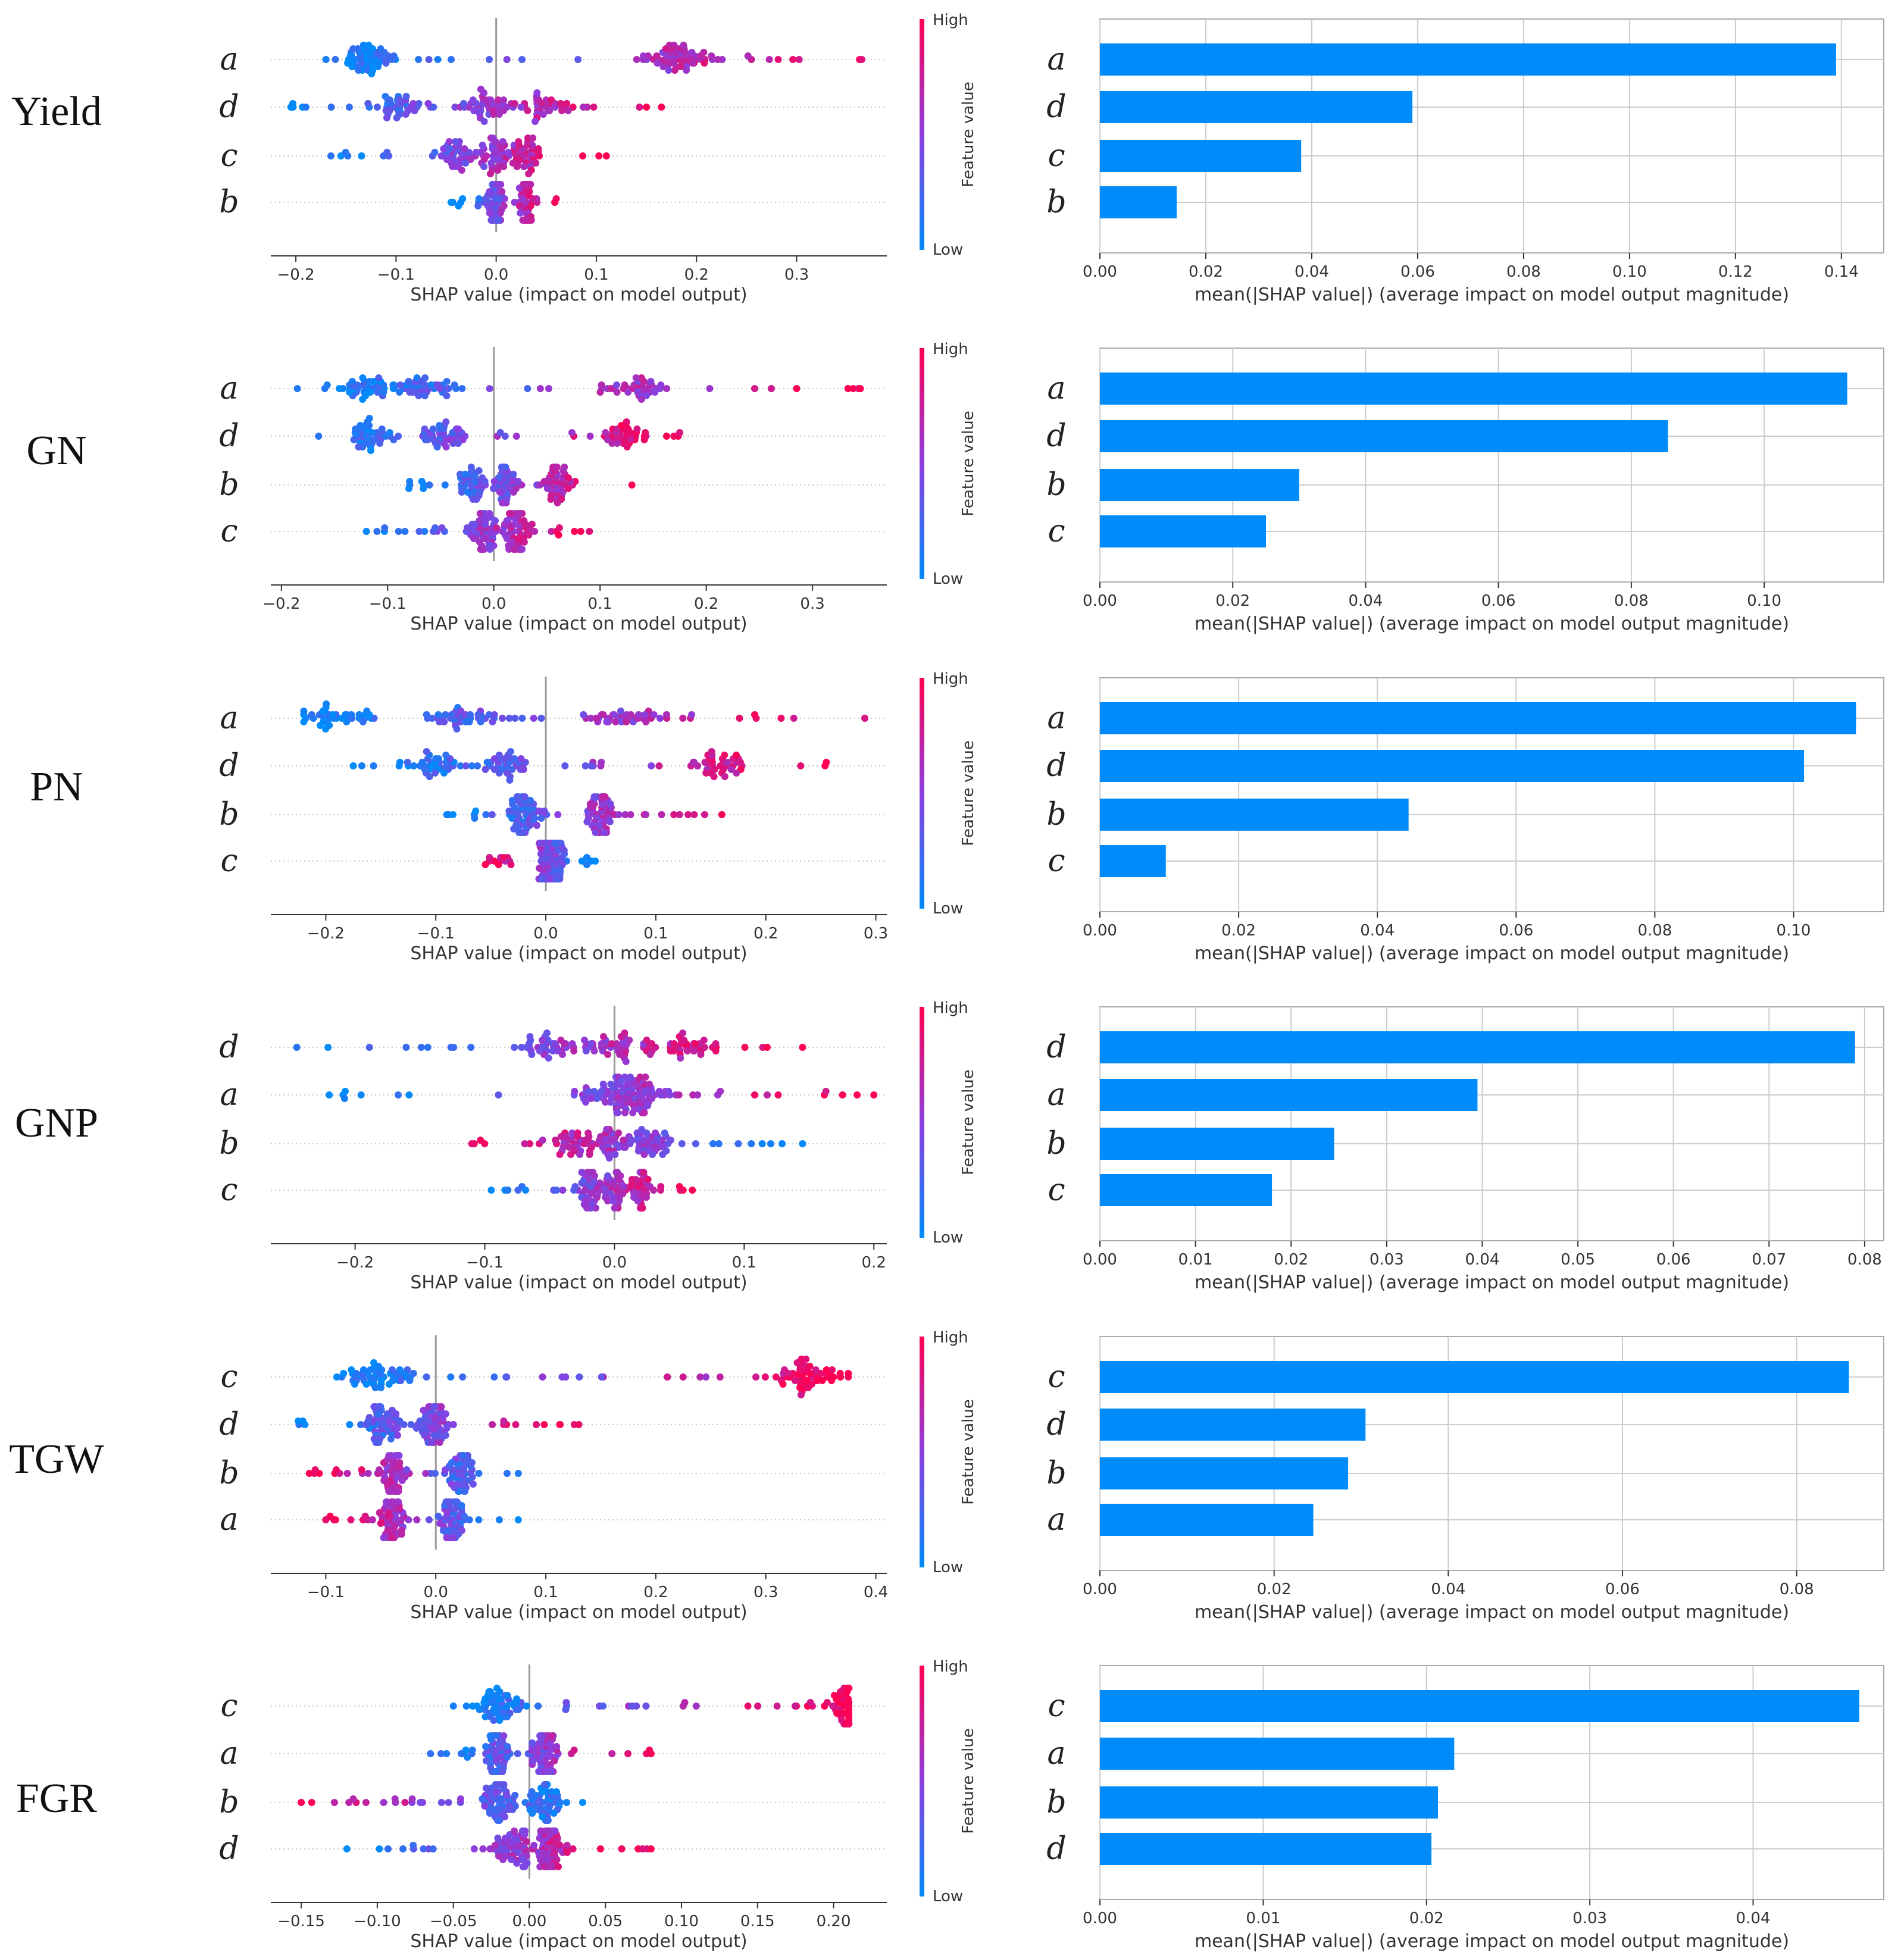 This screenshot has height=1956, width=1904. Describe the element at coordinates (1524, 272) in the screenshot. I see `x-tick-label: 0.08` at that location.